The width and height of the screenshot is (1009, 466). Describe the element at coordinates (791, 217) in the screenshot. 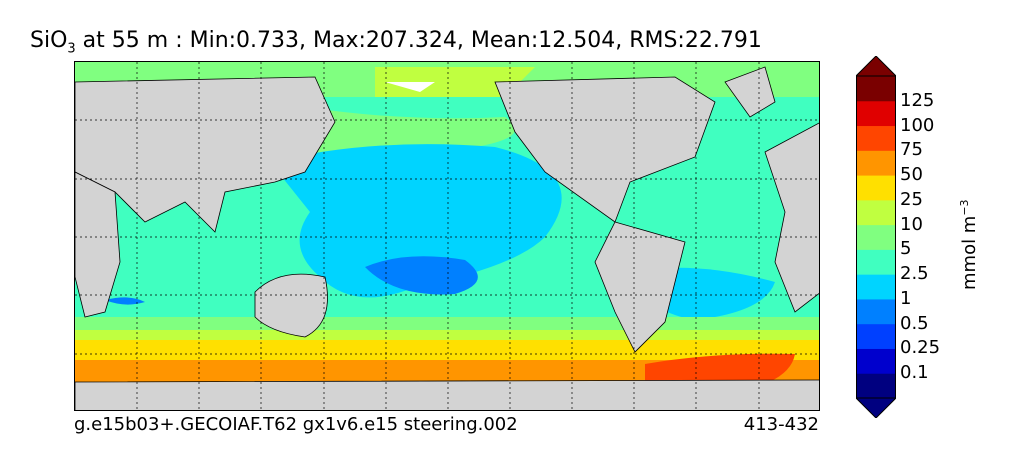

I see `europe-africa-east` at that location.